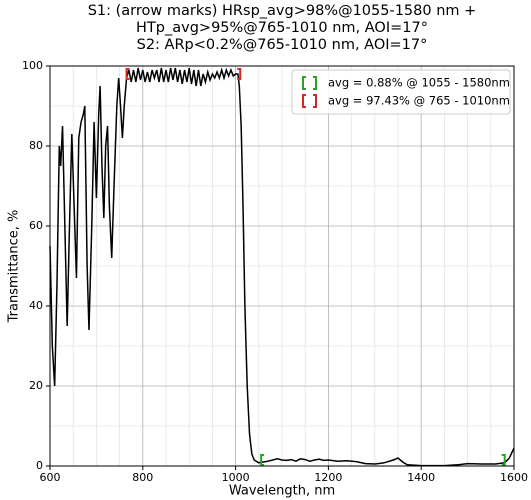 The width and height of the screenshot is (531, 500). I want to click on x-tick-label: 1000, so click(236, 477).